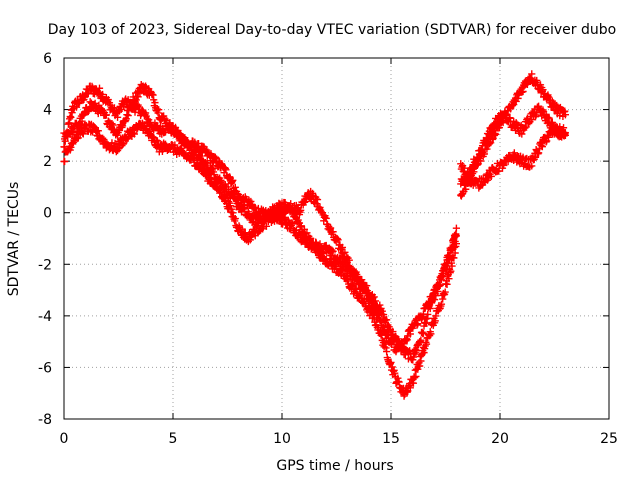  Describe the element at coordinates (391, 439) in the screenshot. I see `x-tick-label: 15` at that location.